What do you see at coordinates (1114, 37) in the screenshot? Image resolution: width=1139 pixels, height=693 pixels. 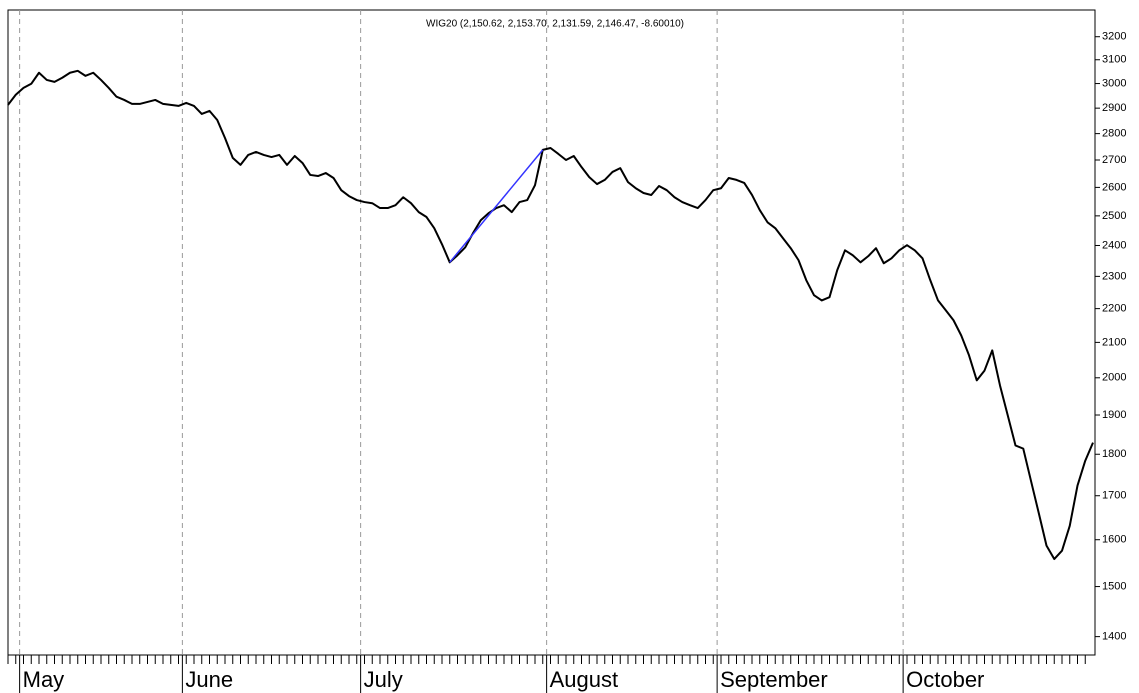 I see `y-tick-label: 3200` at bounding box center [1114, 37].